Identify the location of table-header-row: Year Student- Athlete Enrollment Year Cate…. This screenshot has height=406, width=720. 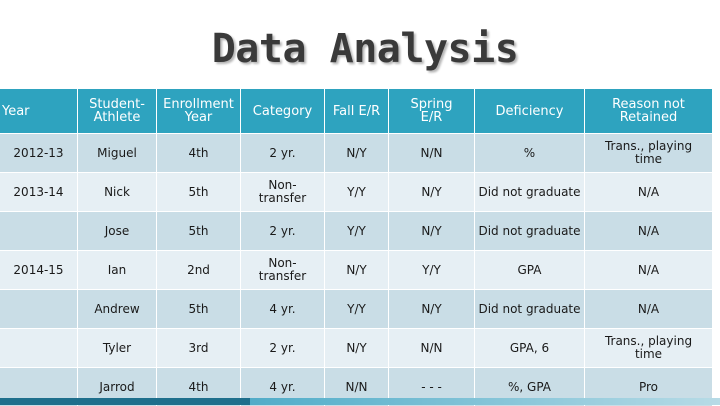
(356, 111).